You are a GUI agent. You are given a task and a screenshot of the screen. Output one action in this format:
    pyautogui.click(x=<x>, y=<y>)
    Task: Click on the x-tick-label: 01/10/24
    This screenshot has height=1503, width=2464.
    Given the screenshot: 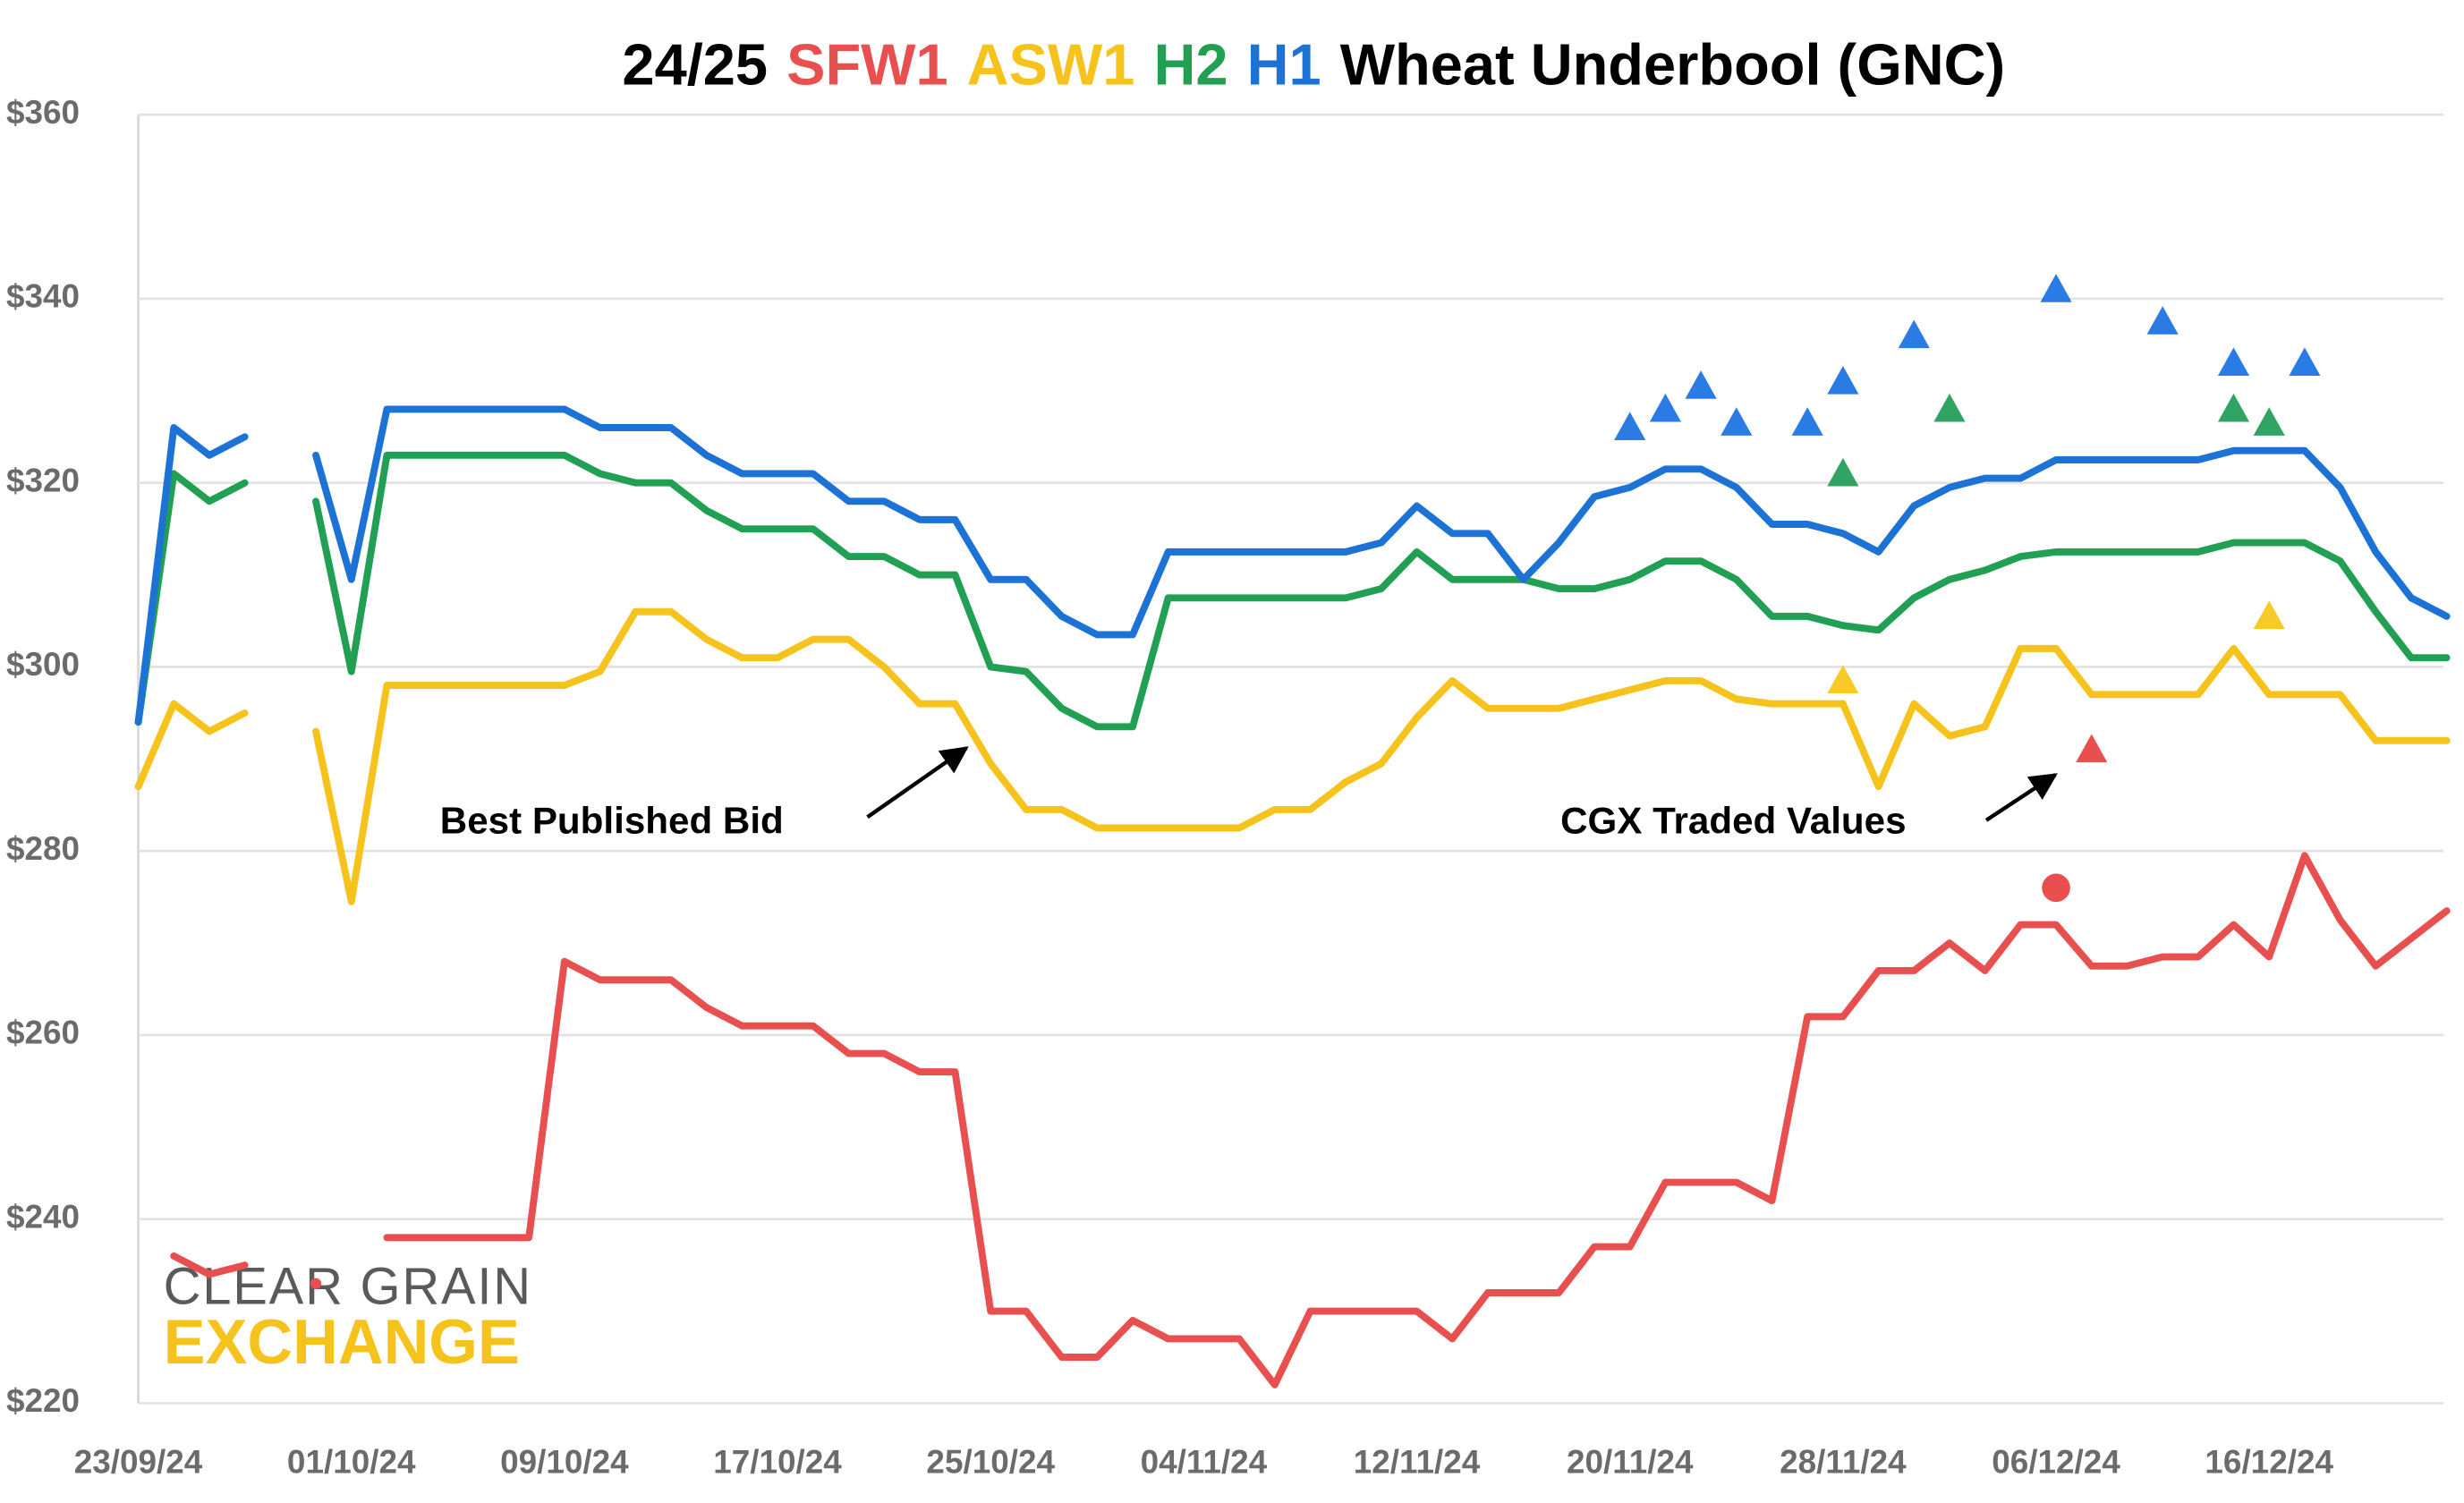 What is the action you would take?
    pyautogui.click(x=352, y=1463)
    